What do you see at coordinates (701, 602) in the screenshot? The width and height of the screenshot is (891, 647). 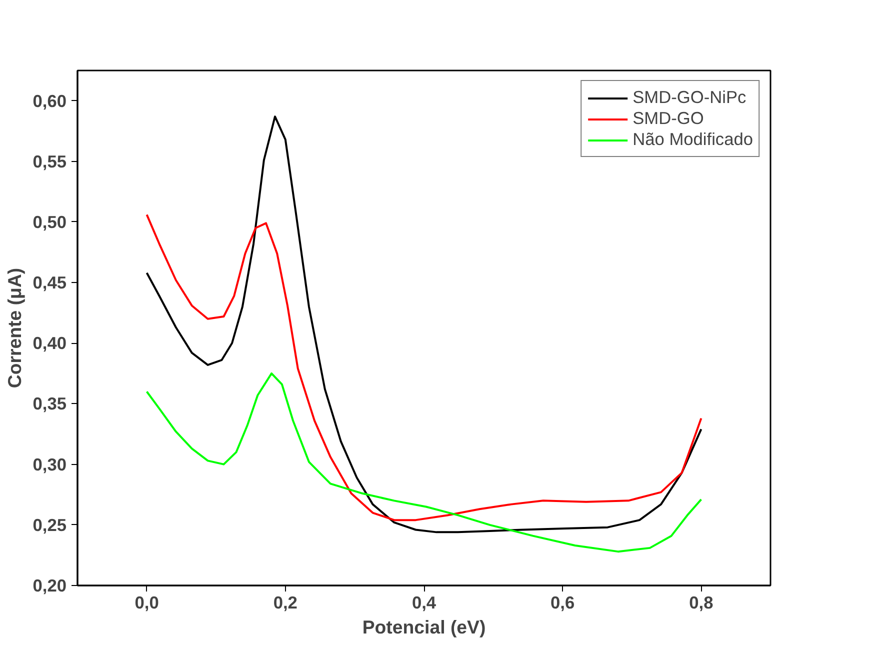 I see `x-tick-label: 0,8` at bounding box center [701, 602].